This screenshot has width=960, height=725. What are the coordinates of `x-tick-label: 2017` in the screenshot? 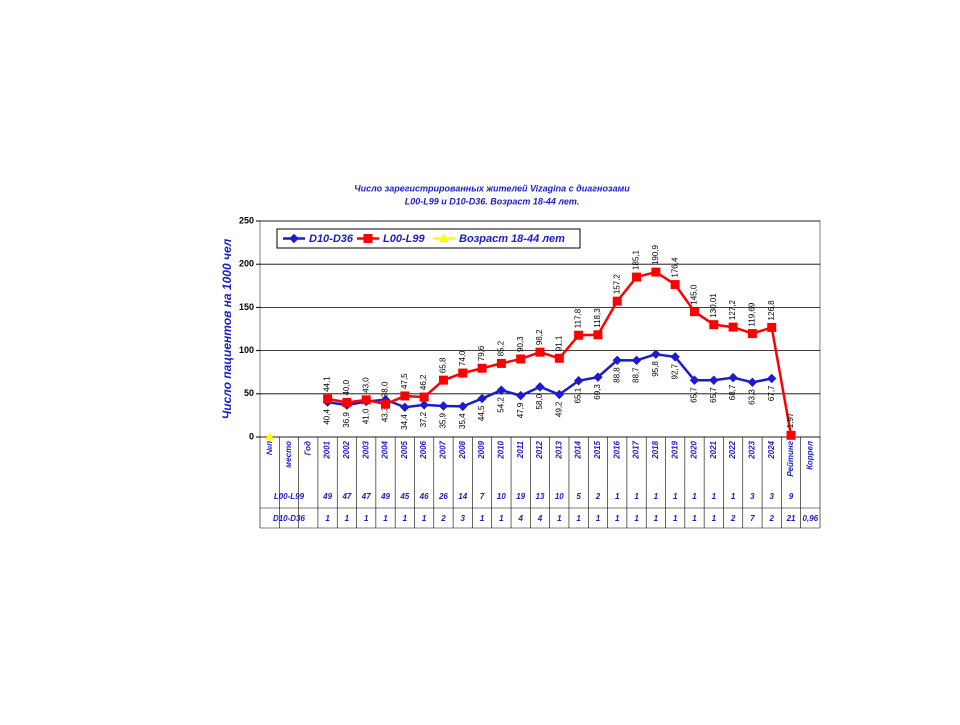 It's located at (636, 449).